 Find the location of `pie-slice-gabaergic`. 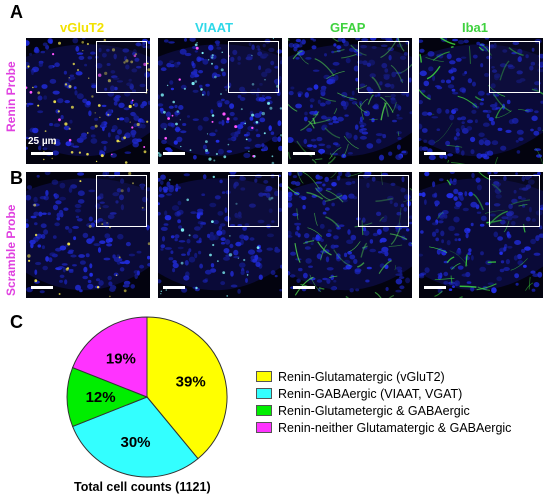

pie-slice-gabaergic is located at coordinates (135, 437).